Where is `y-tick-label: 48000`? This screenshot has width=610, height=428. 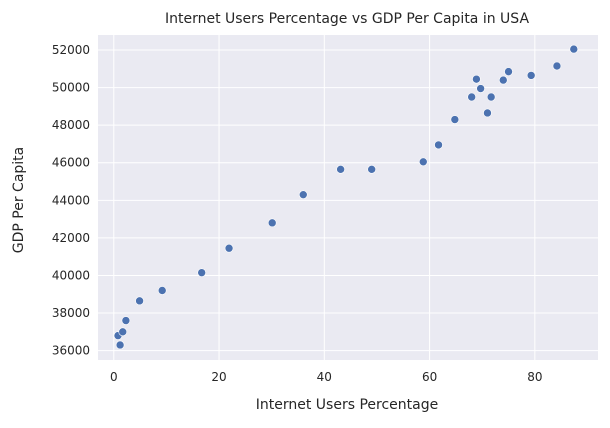
y-tick-label: 48000 is located at coordinates (71, 125).